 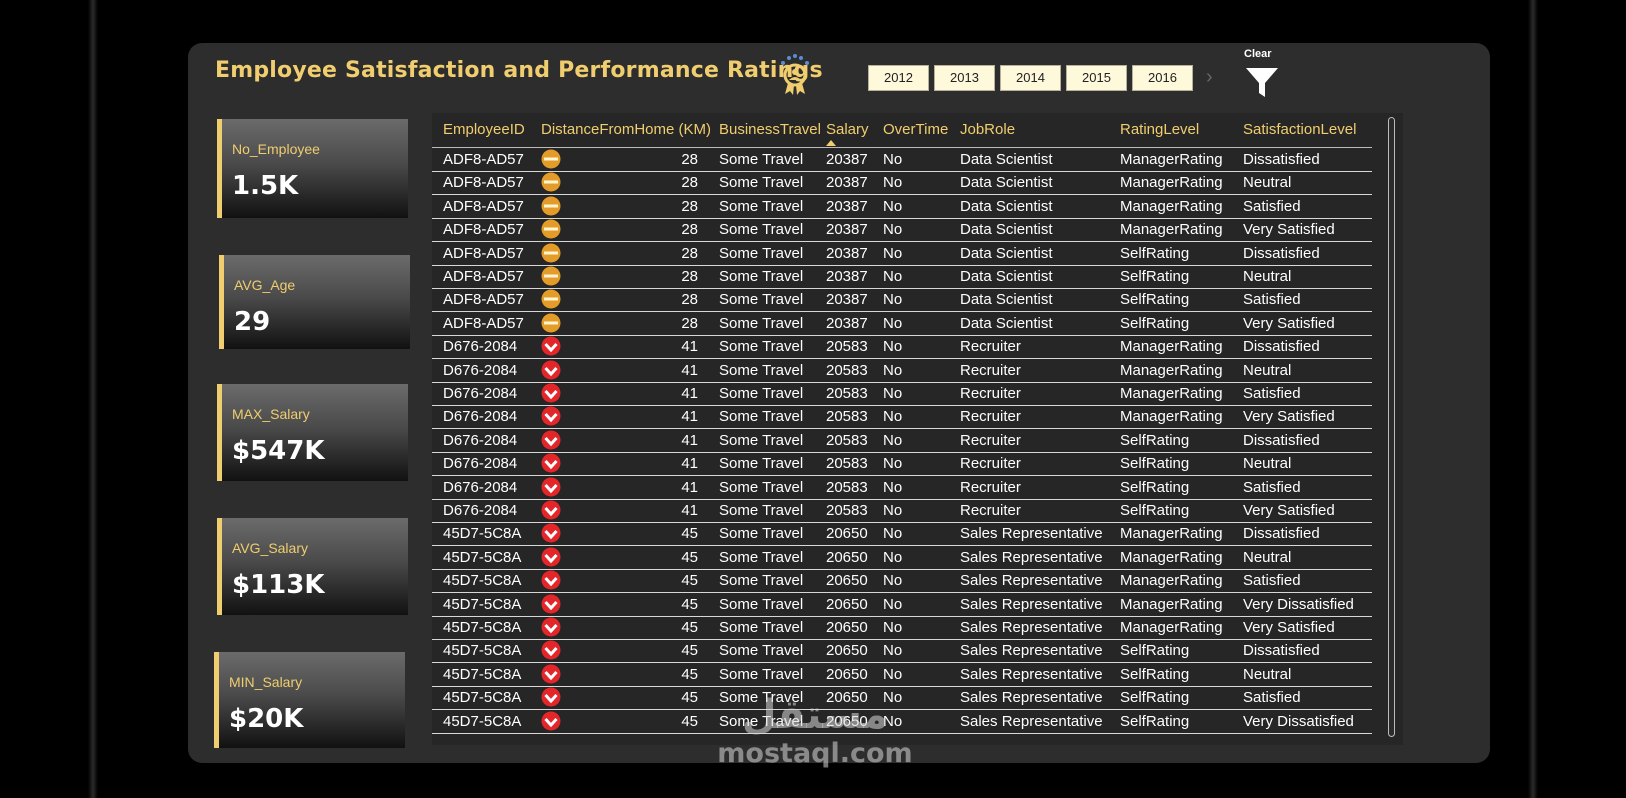 What do you see at coordinates (815, 715) in the screenshot?
I see `watermark-arabic: مستقل` at bounding box center [815, 715].